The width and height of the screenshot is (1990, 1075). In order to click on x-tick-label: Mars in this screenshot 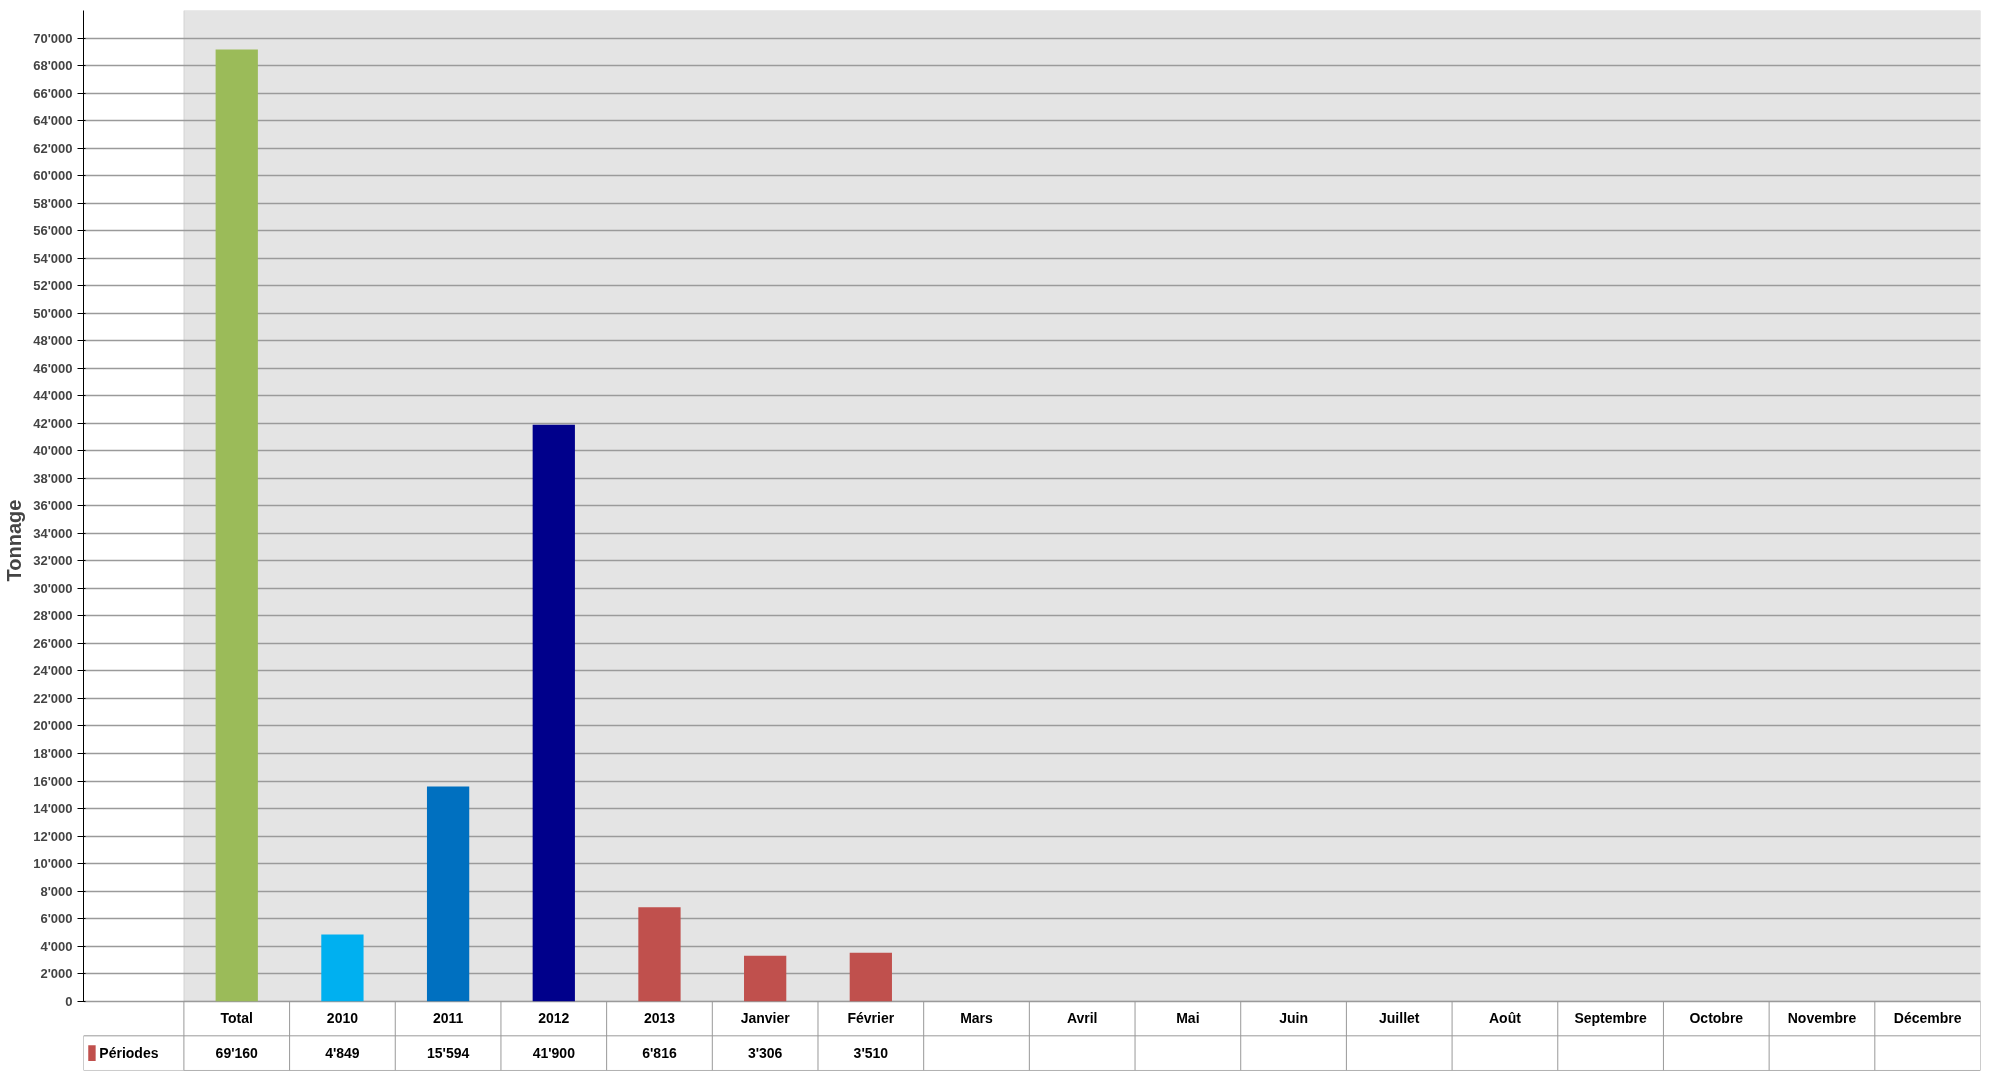, I will do `click(977, 1018)`.